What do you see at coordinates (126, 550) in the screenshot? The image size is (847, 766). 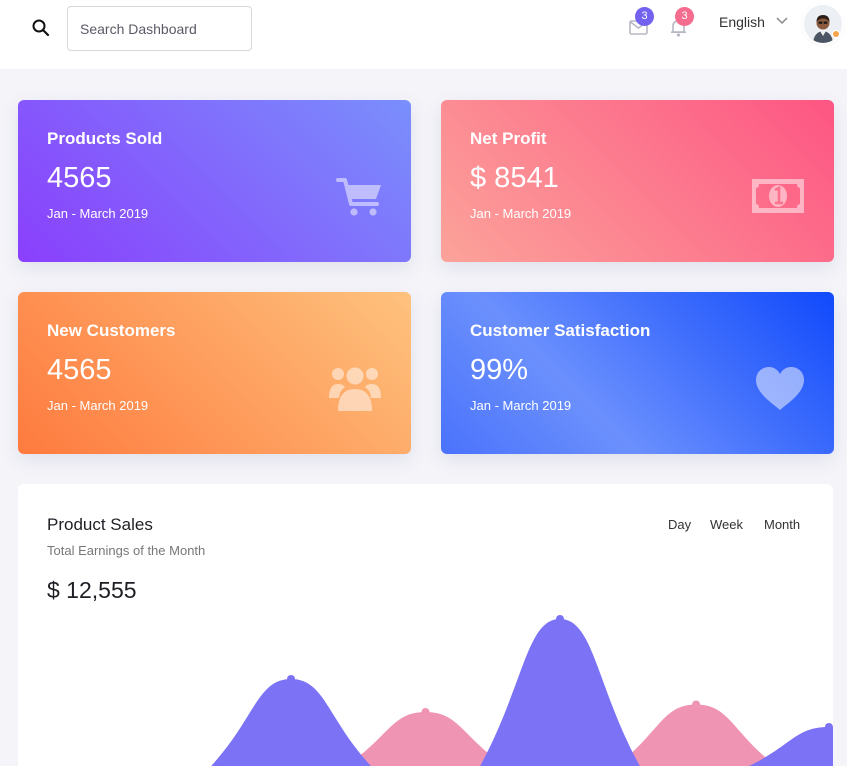 I see `panel-subtitle: Total Earnings of the Month` at bounding box center [126, 550].